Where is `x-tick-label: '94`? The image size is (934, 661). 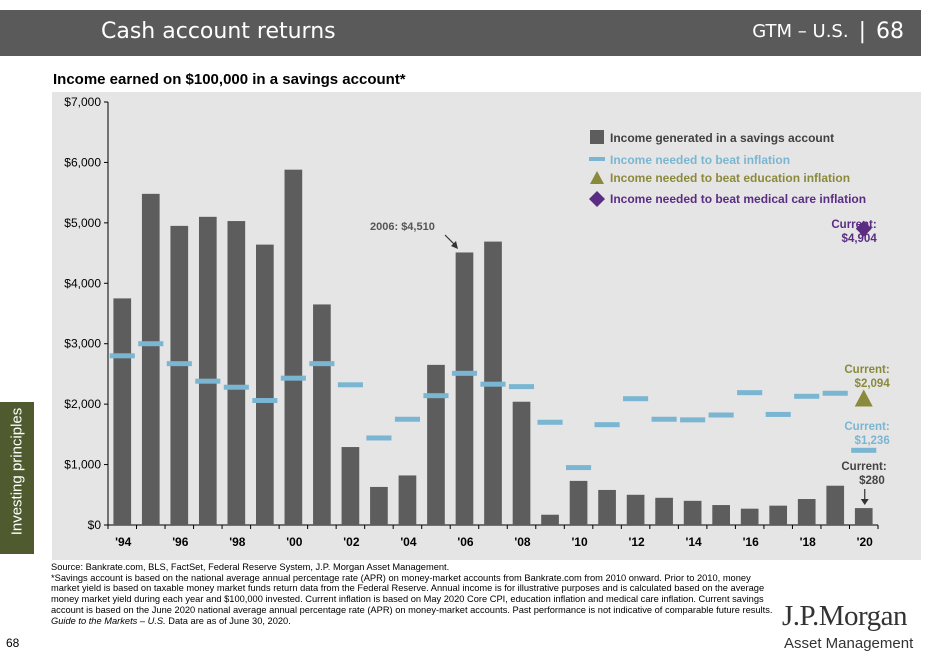
x-tick-label: '94 is located at coordinates (123, 542).